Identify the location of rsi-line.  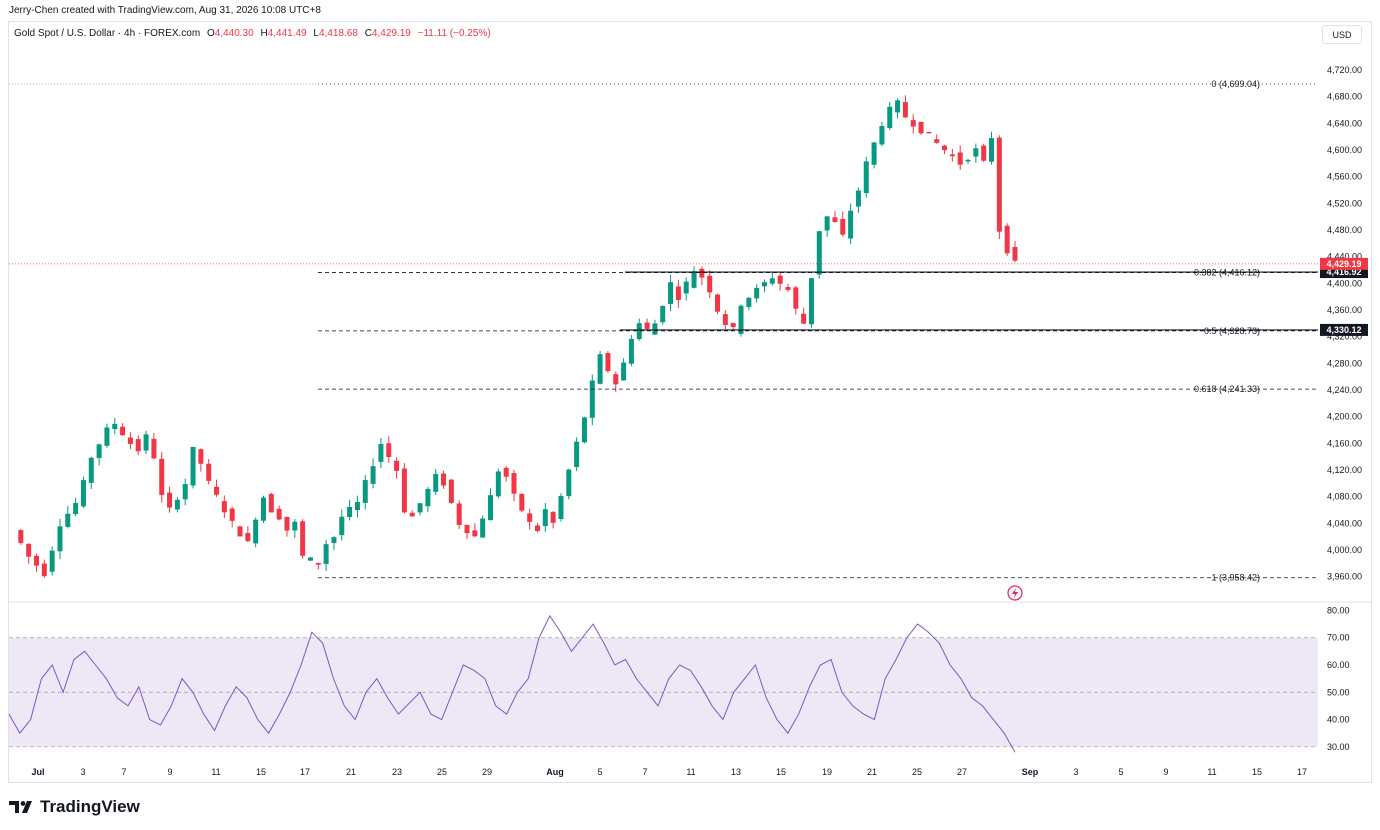
(512, 683).